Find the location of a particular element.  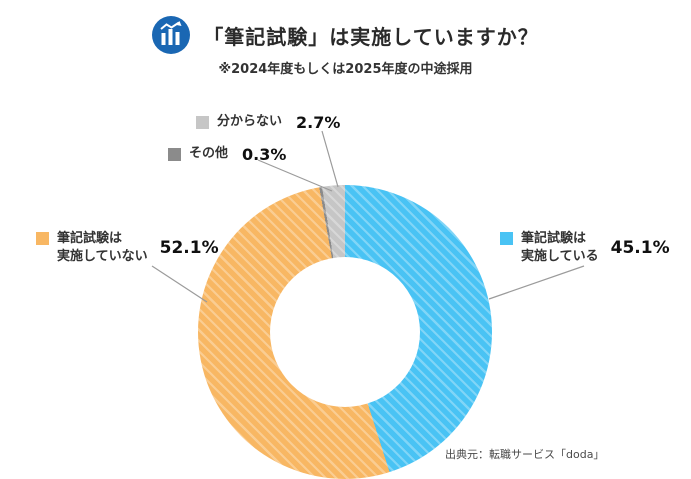

bar-chart-icon is located at coordinates (171, 35).